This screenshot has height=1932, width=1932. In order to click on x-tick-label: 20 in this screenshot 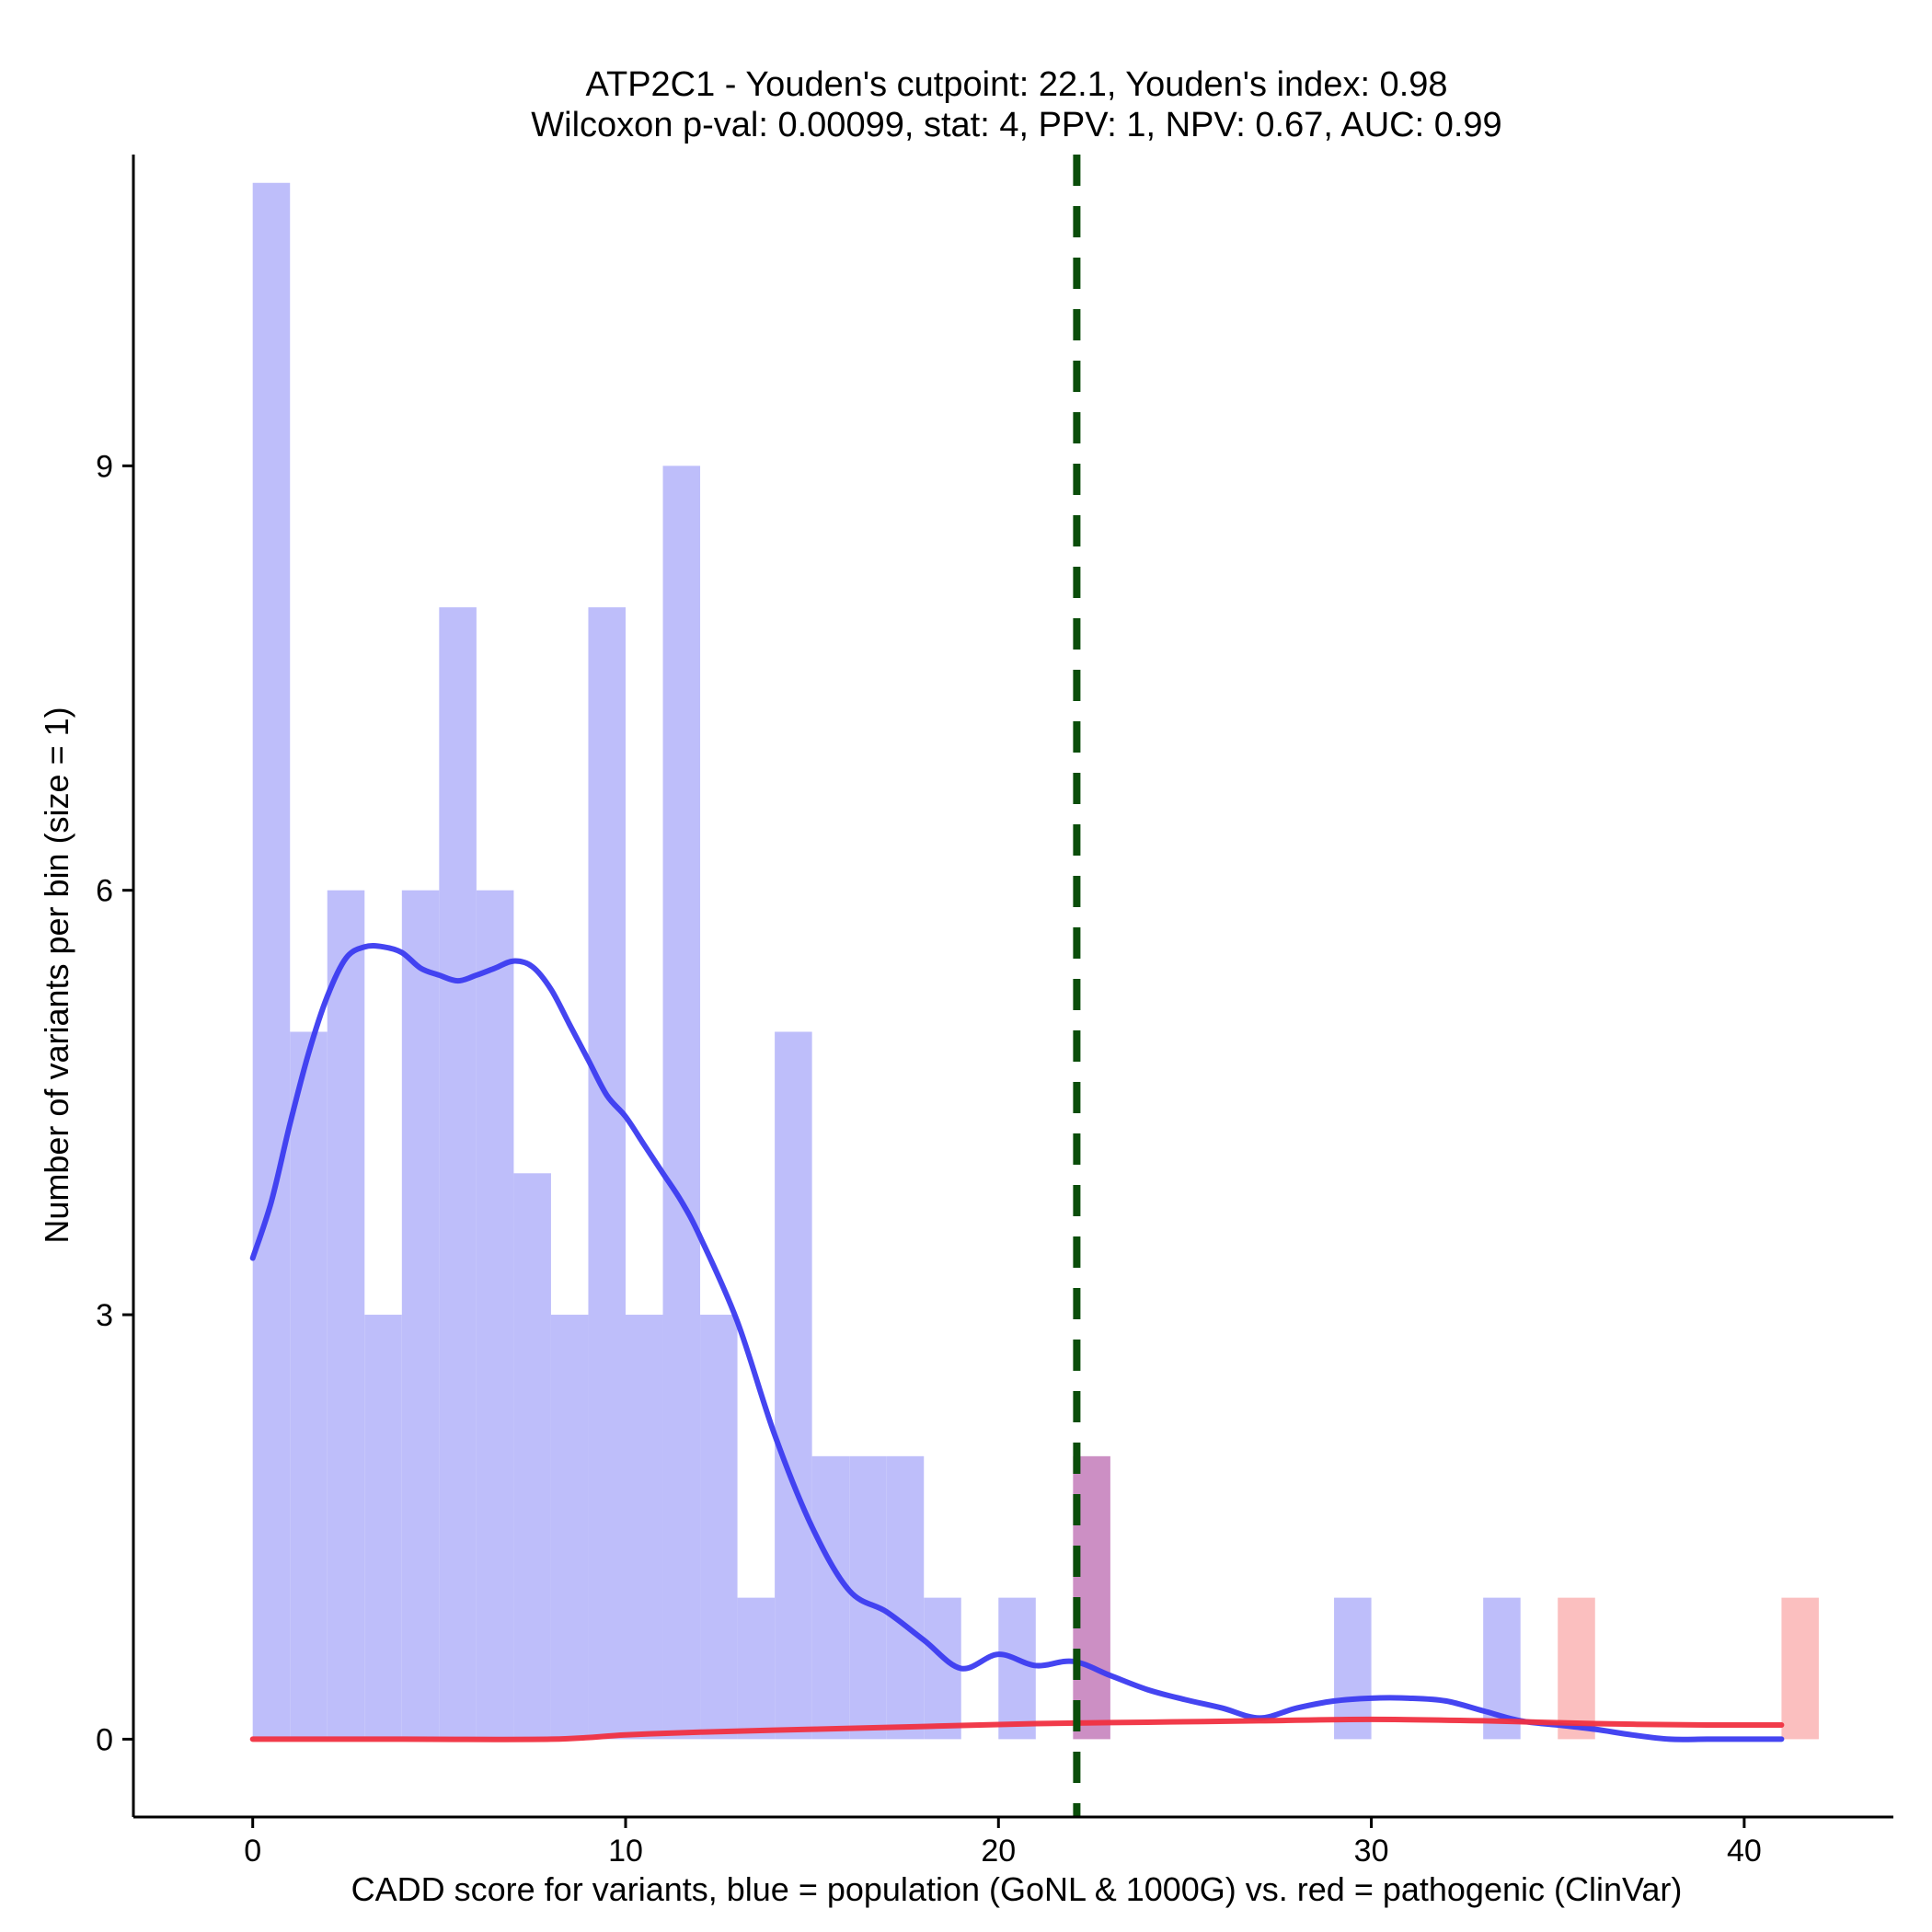, I will do `click(998, 1851)`.